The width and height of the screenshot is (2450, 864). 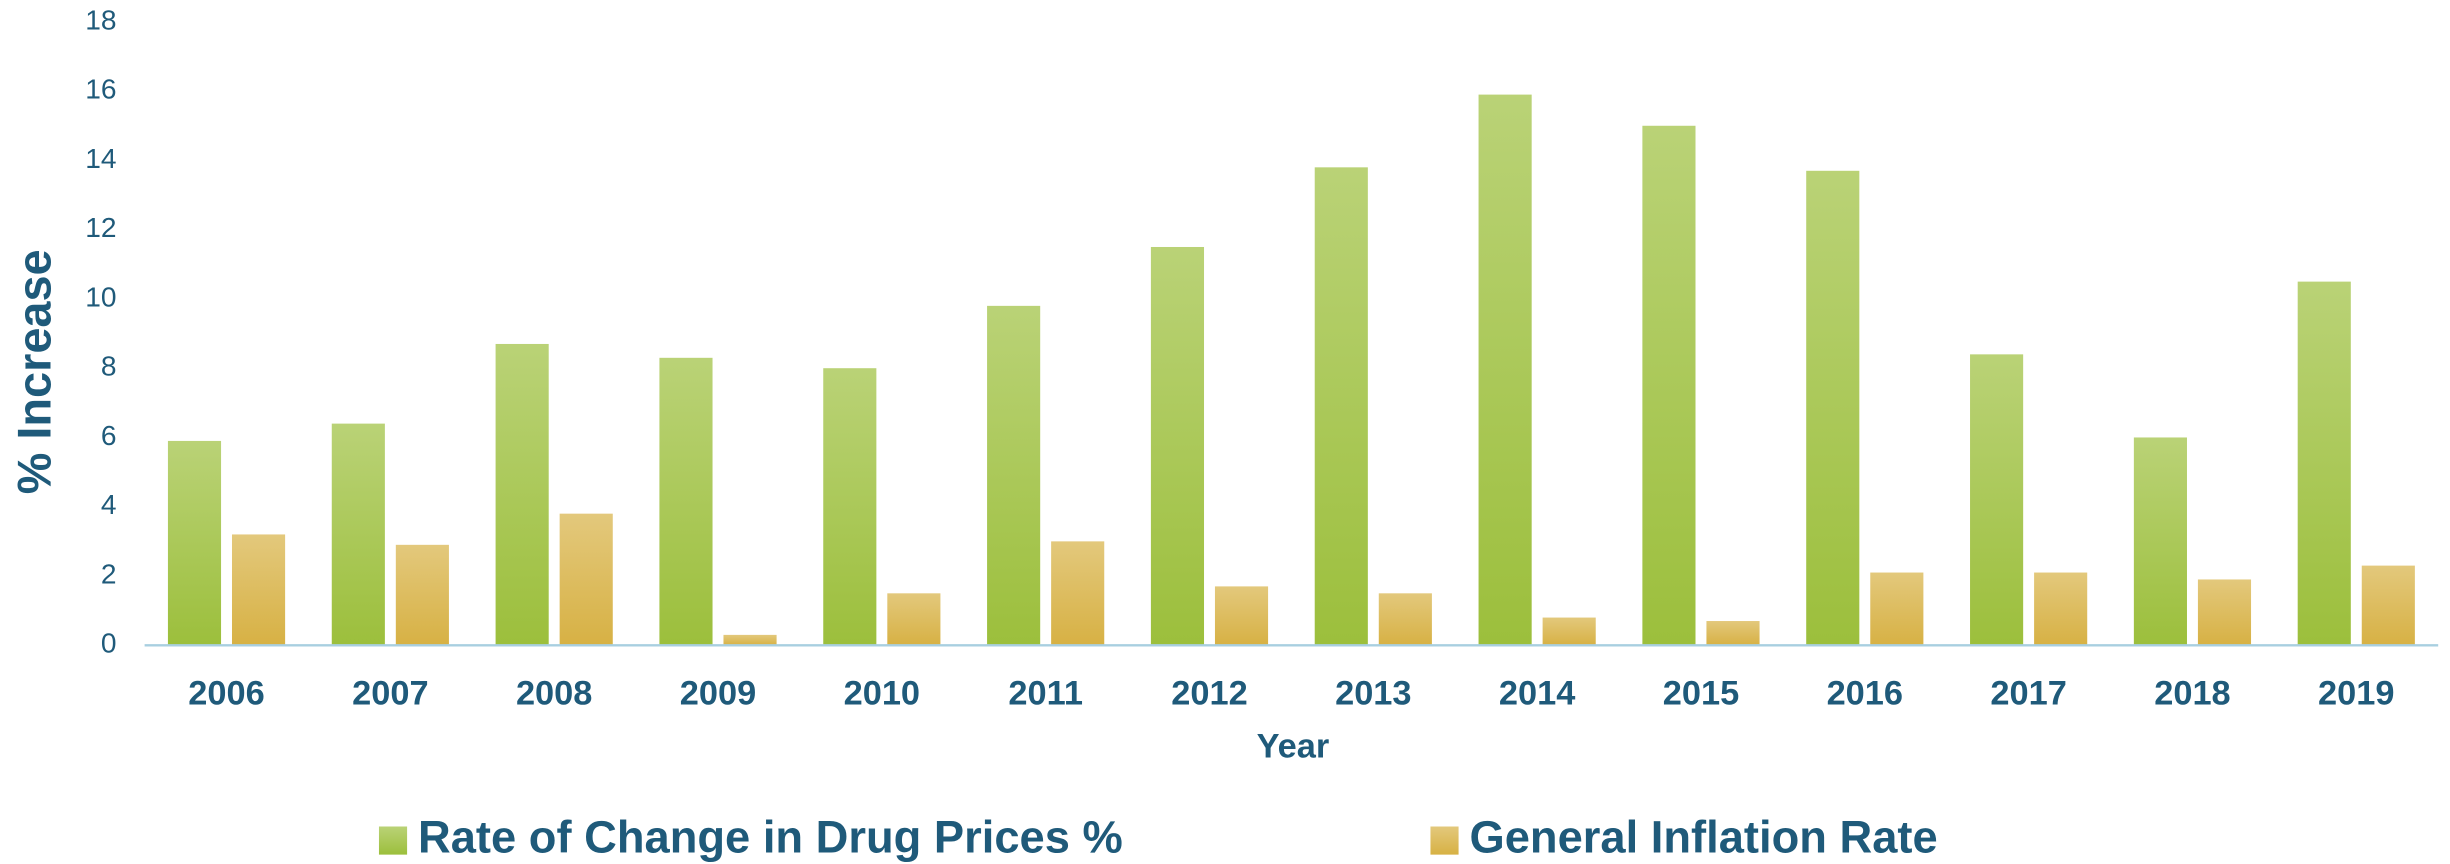 I want to click on x-tick-label: 2014, so click(x=1537, y=693).